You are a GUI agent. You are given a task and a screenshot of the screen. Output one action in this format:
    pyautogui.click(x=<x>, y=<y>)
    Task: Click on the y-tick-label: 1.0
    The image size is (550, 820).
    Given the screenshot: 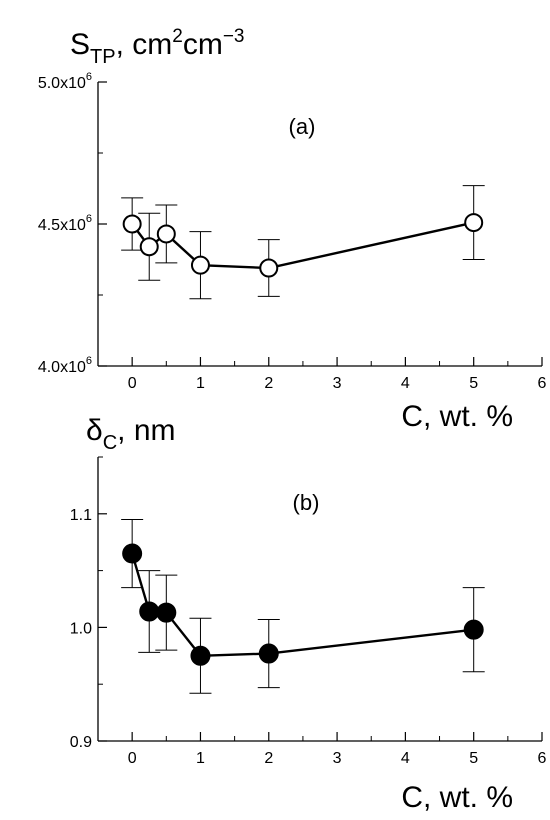 What is the action you would take?
    pyautogui.click(x=81, y=628)
    